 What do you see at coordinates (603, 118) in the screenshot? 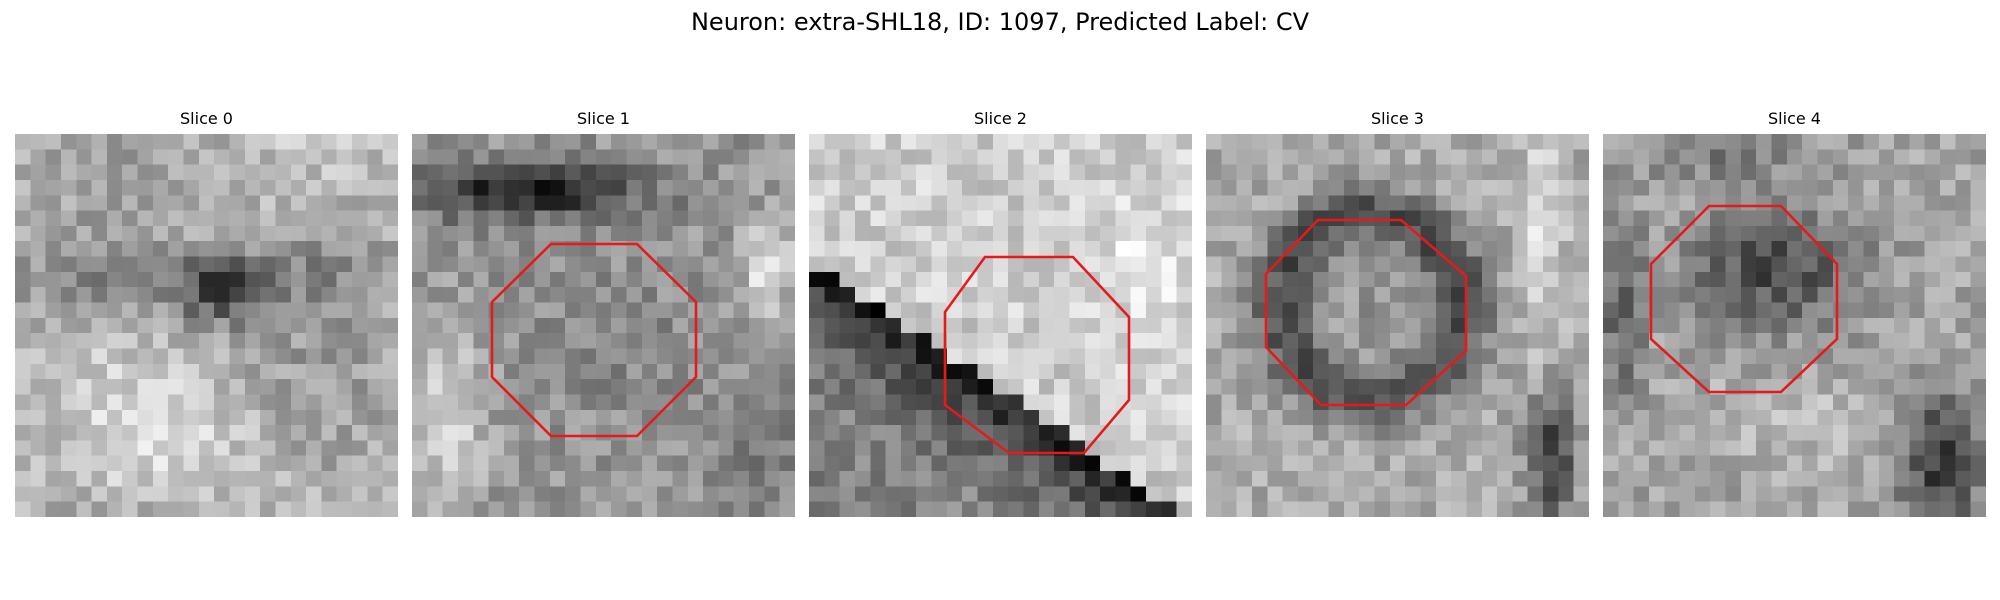
I see `panel-title: Slice 1` at bounding box center [603, 118].